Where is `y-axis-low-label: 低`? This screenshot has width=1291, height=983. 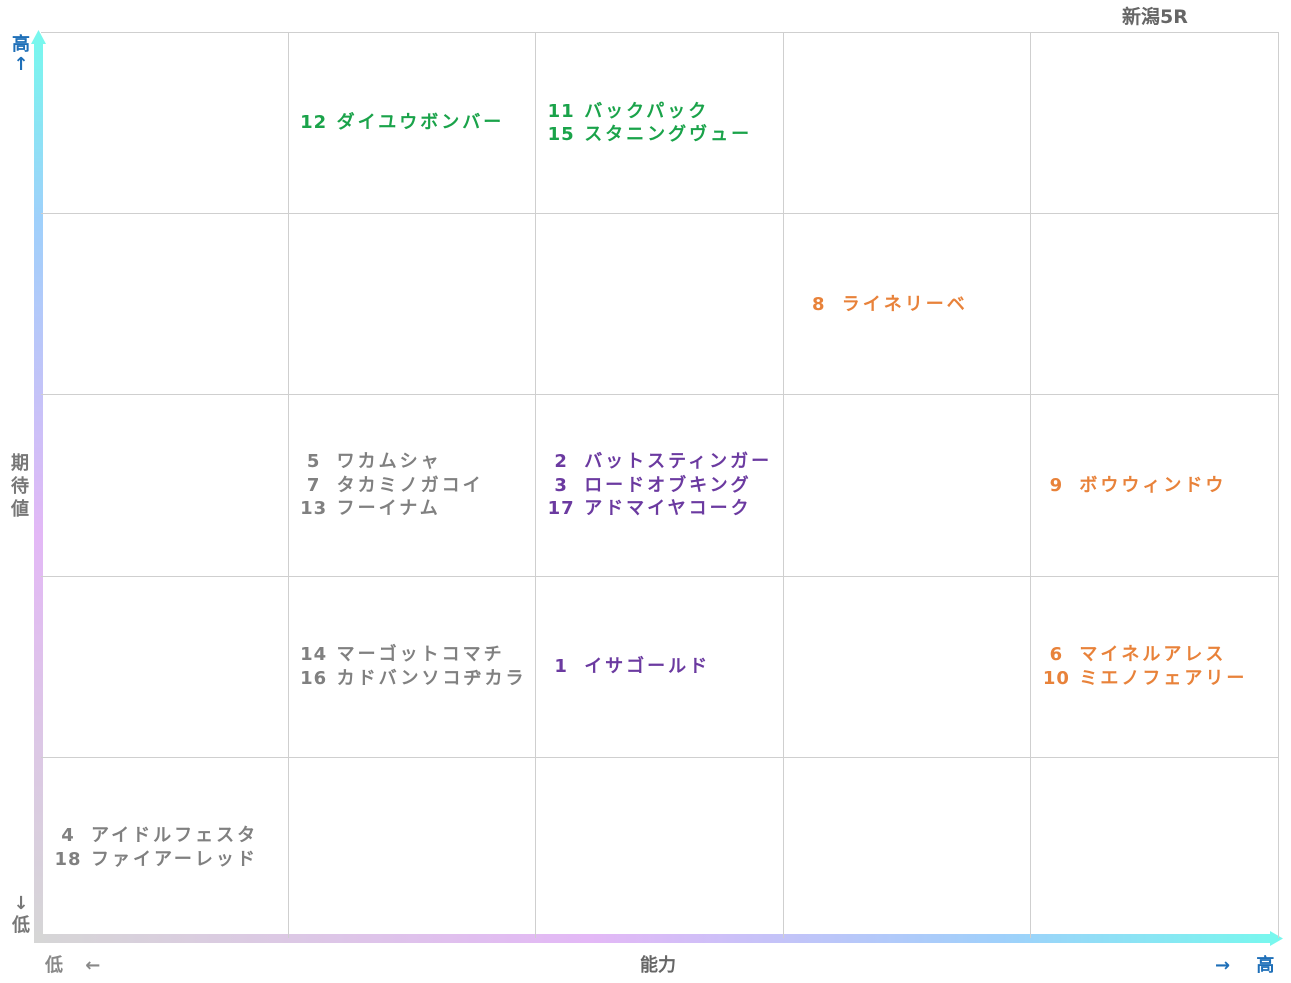
y-axis-low-label: 低 is located at coordinates (21, 925).